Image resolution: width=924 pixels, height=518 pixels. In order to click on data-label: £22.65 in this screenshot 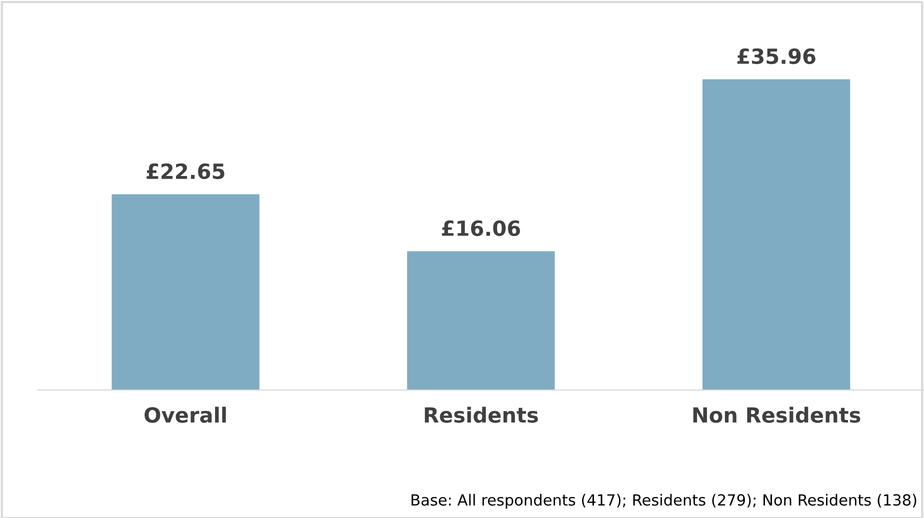, I will do `click(185, 171)`.